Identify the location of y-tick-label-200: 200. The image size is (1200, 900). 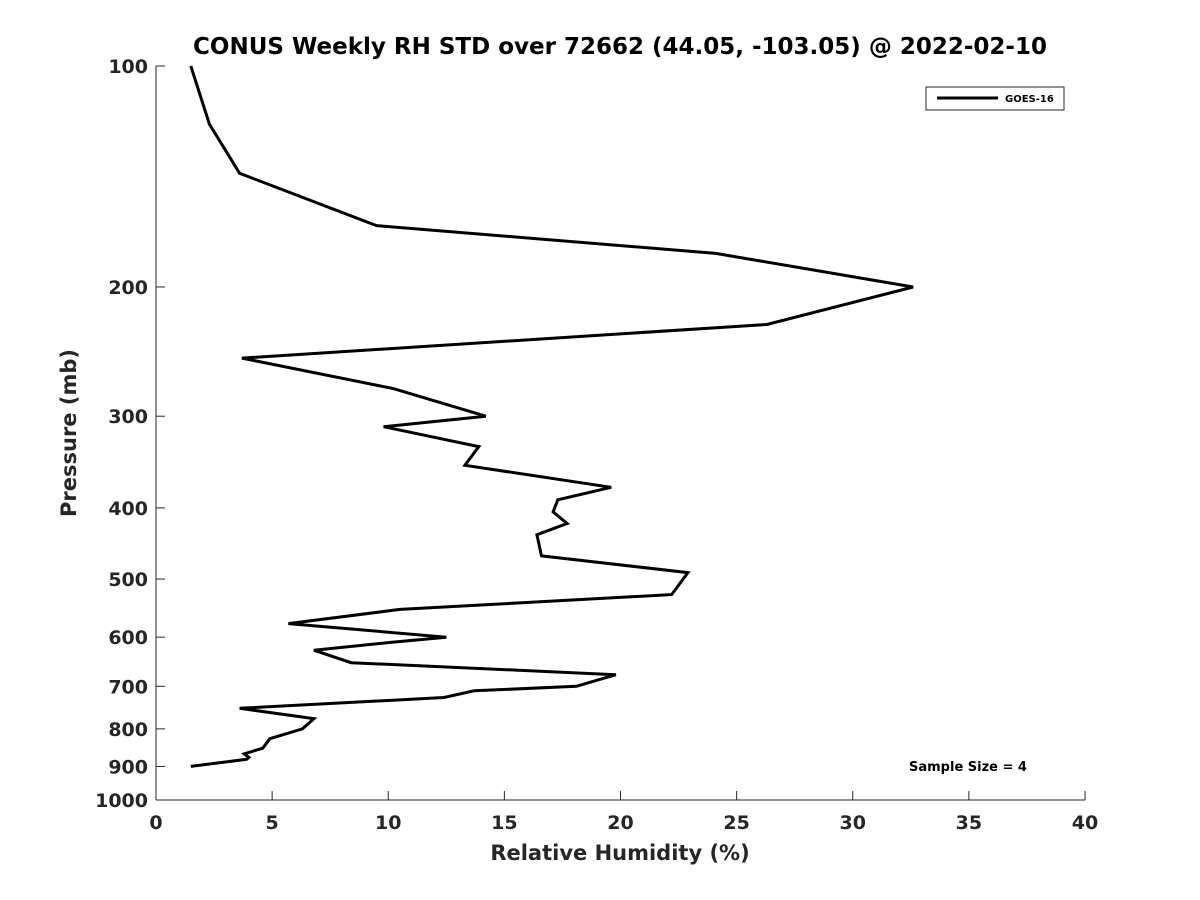
(128, 288).